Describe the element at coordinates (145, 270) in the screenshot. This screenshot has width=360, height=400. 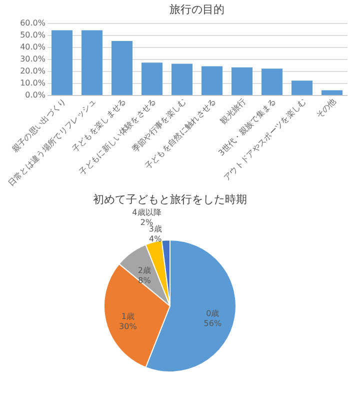
I see `slice-label: 2歳` at that location.